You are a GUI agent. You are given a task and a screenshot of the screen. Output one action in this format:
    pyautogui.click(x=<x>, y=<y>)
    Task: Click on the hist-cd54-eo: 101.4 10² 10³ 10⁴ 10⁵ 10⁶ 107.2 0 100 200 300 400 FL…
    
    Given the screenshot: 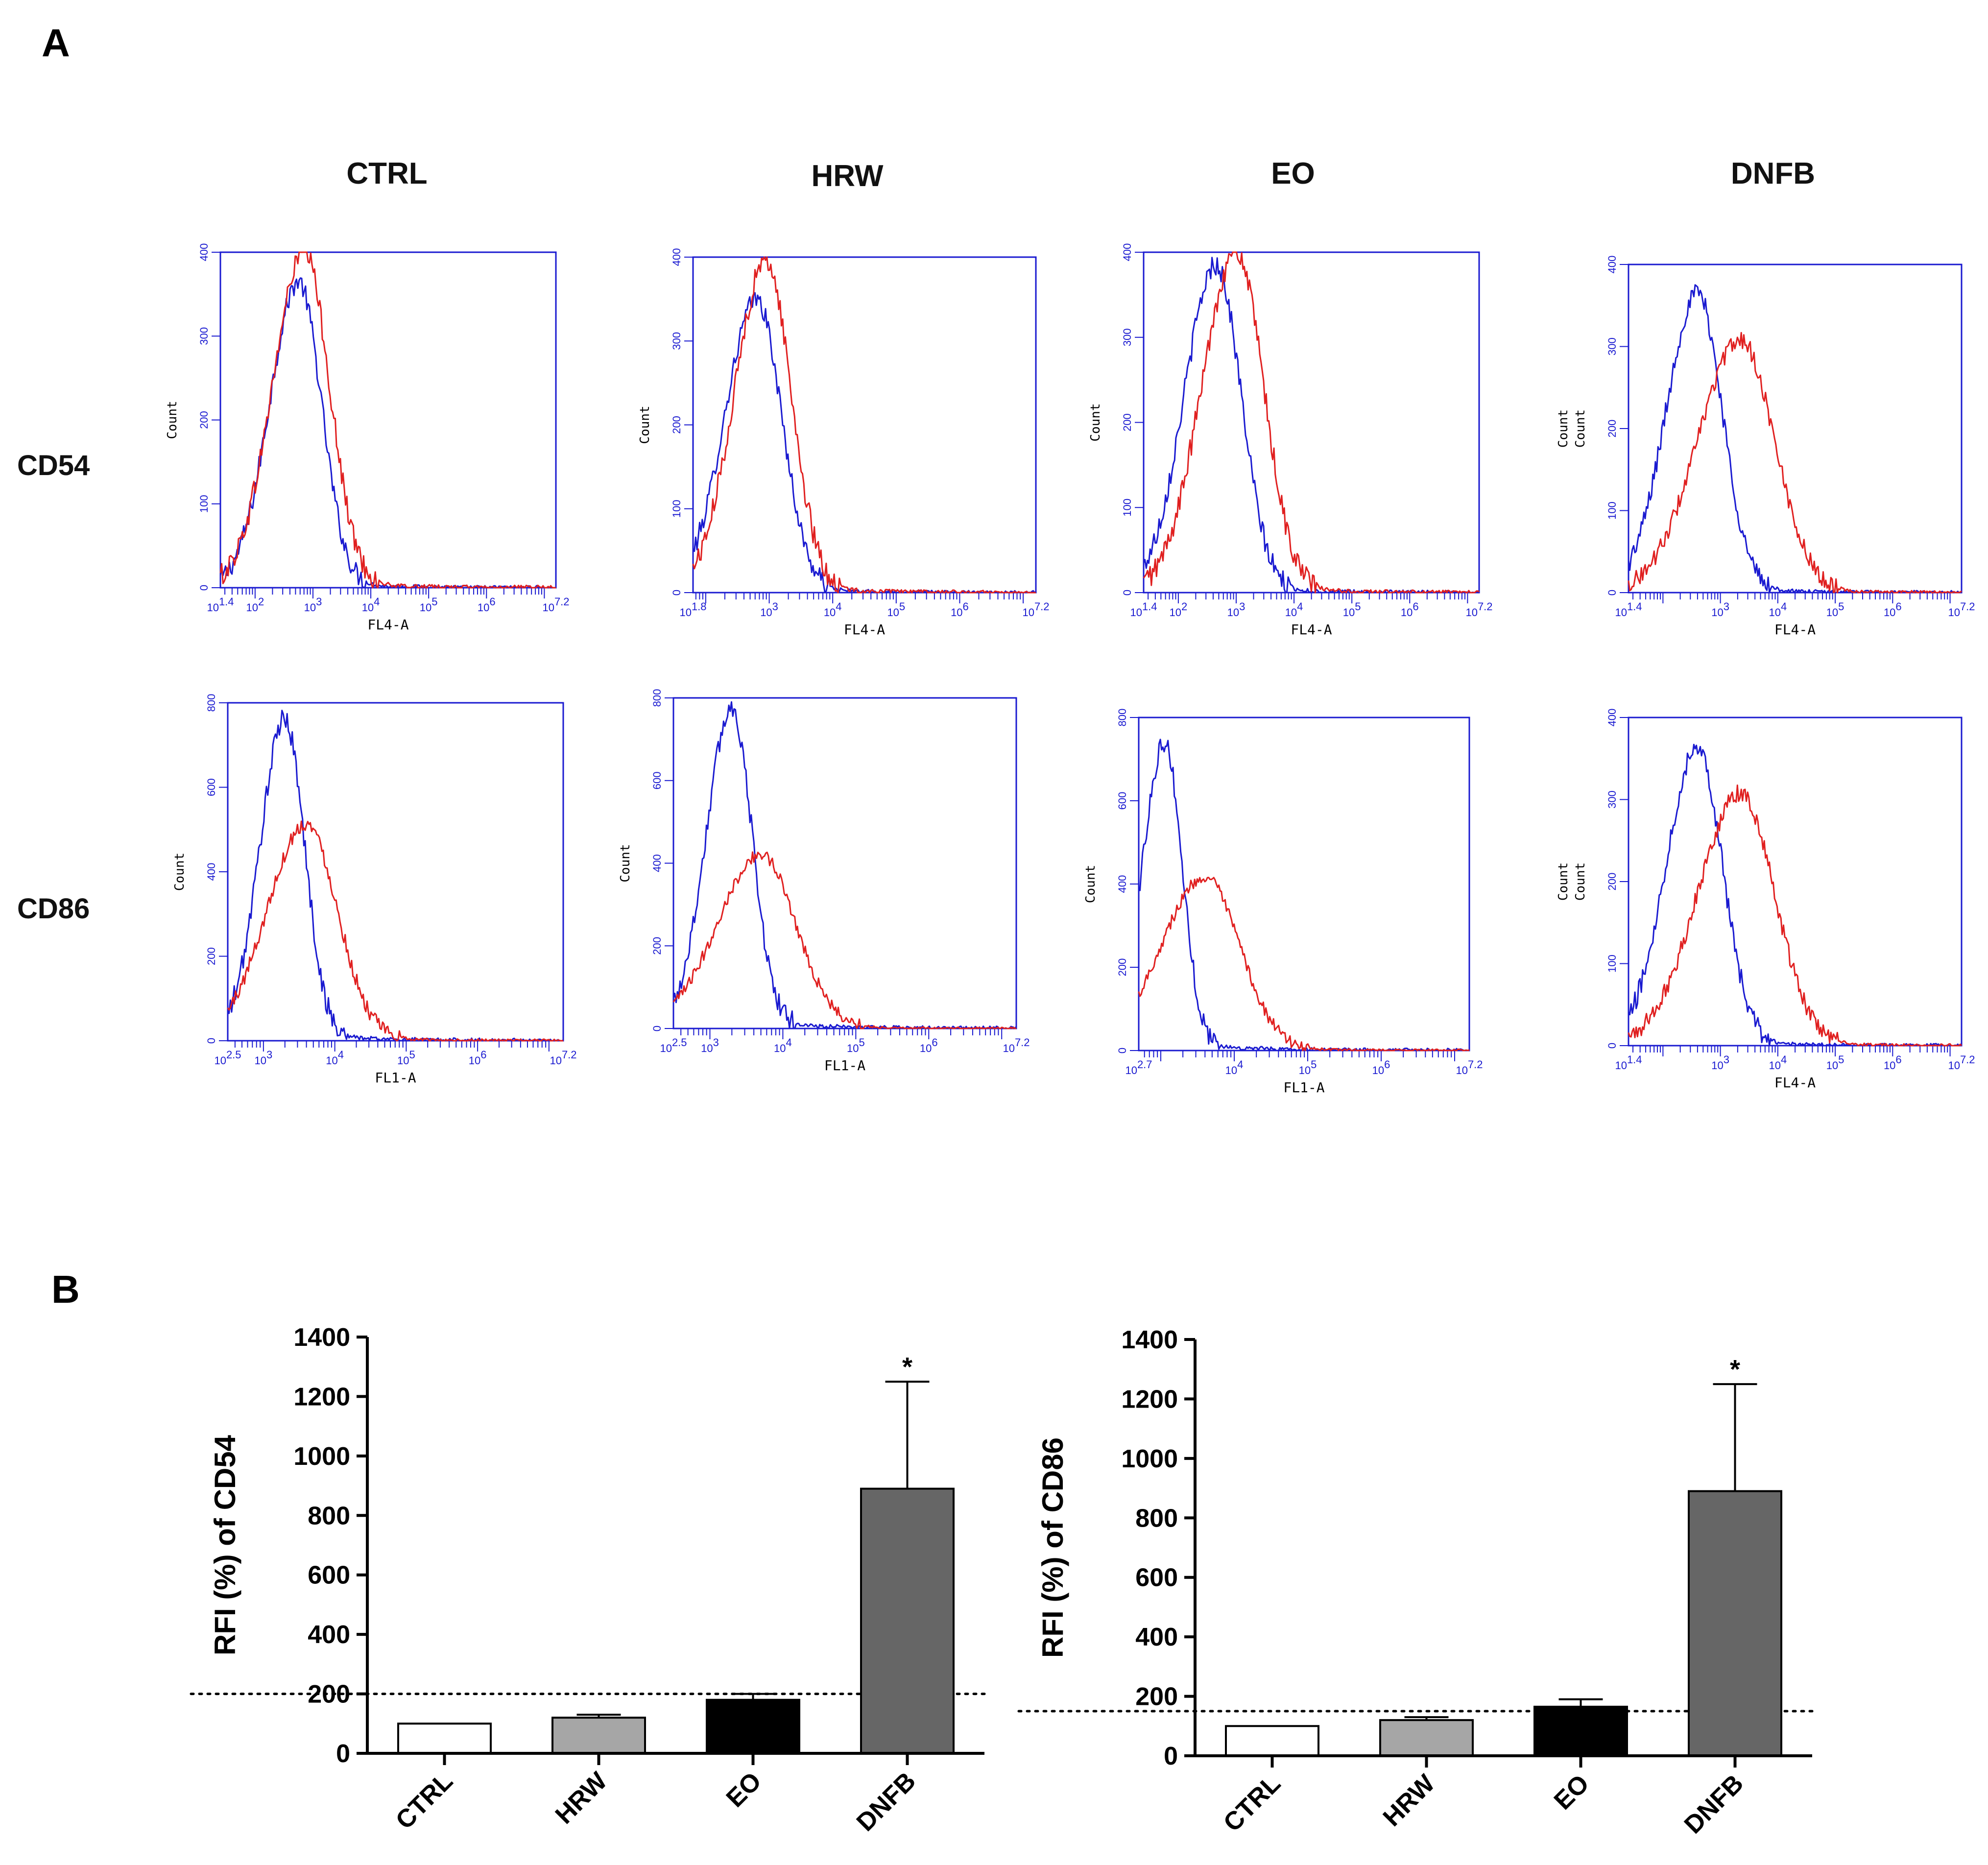 What is the action you would take?
    pyautogui.click(x=1290, y=440)
    